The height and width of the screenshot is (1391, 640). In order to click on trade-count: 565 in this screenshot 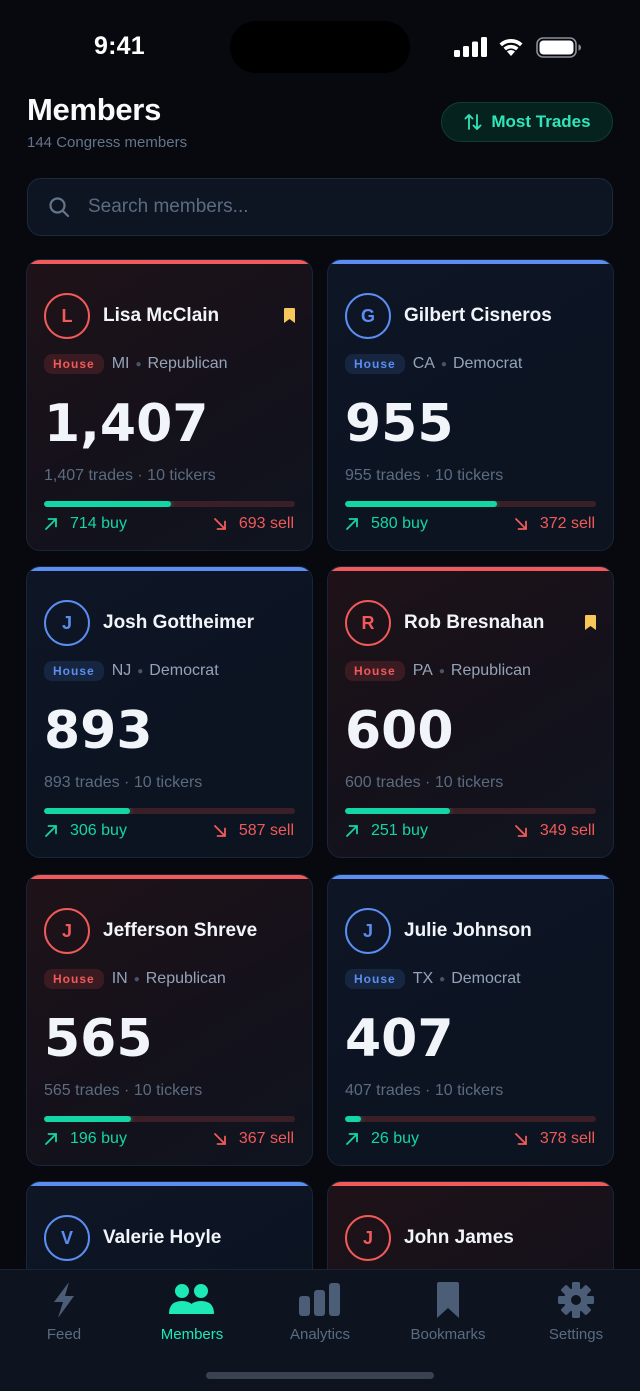, I will do `click(98, 1039)`.